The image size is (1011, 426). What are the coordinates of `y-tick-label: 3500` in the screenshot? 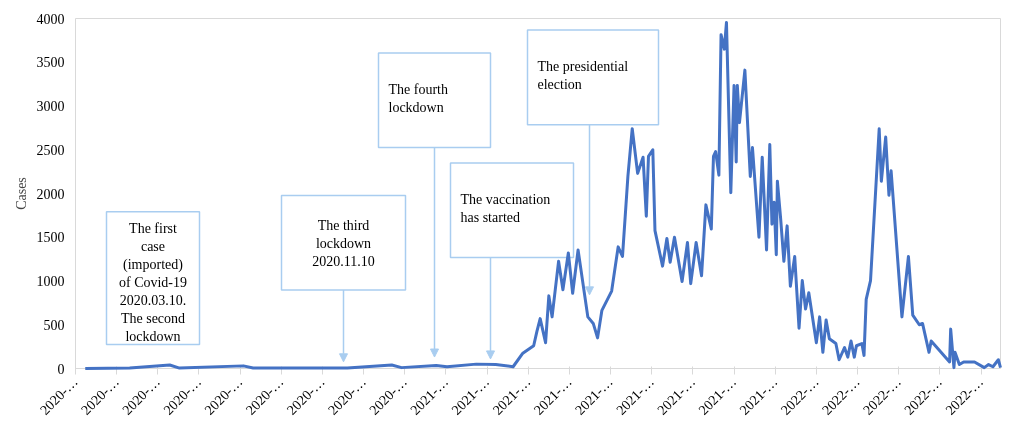 It's located at (50, 63).